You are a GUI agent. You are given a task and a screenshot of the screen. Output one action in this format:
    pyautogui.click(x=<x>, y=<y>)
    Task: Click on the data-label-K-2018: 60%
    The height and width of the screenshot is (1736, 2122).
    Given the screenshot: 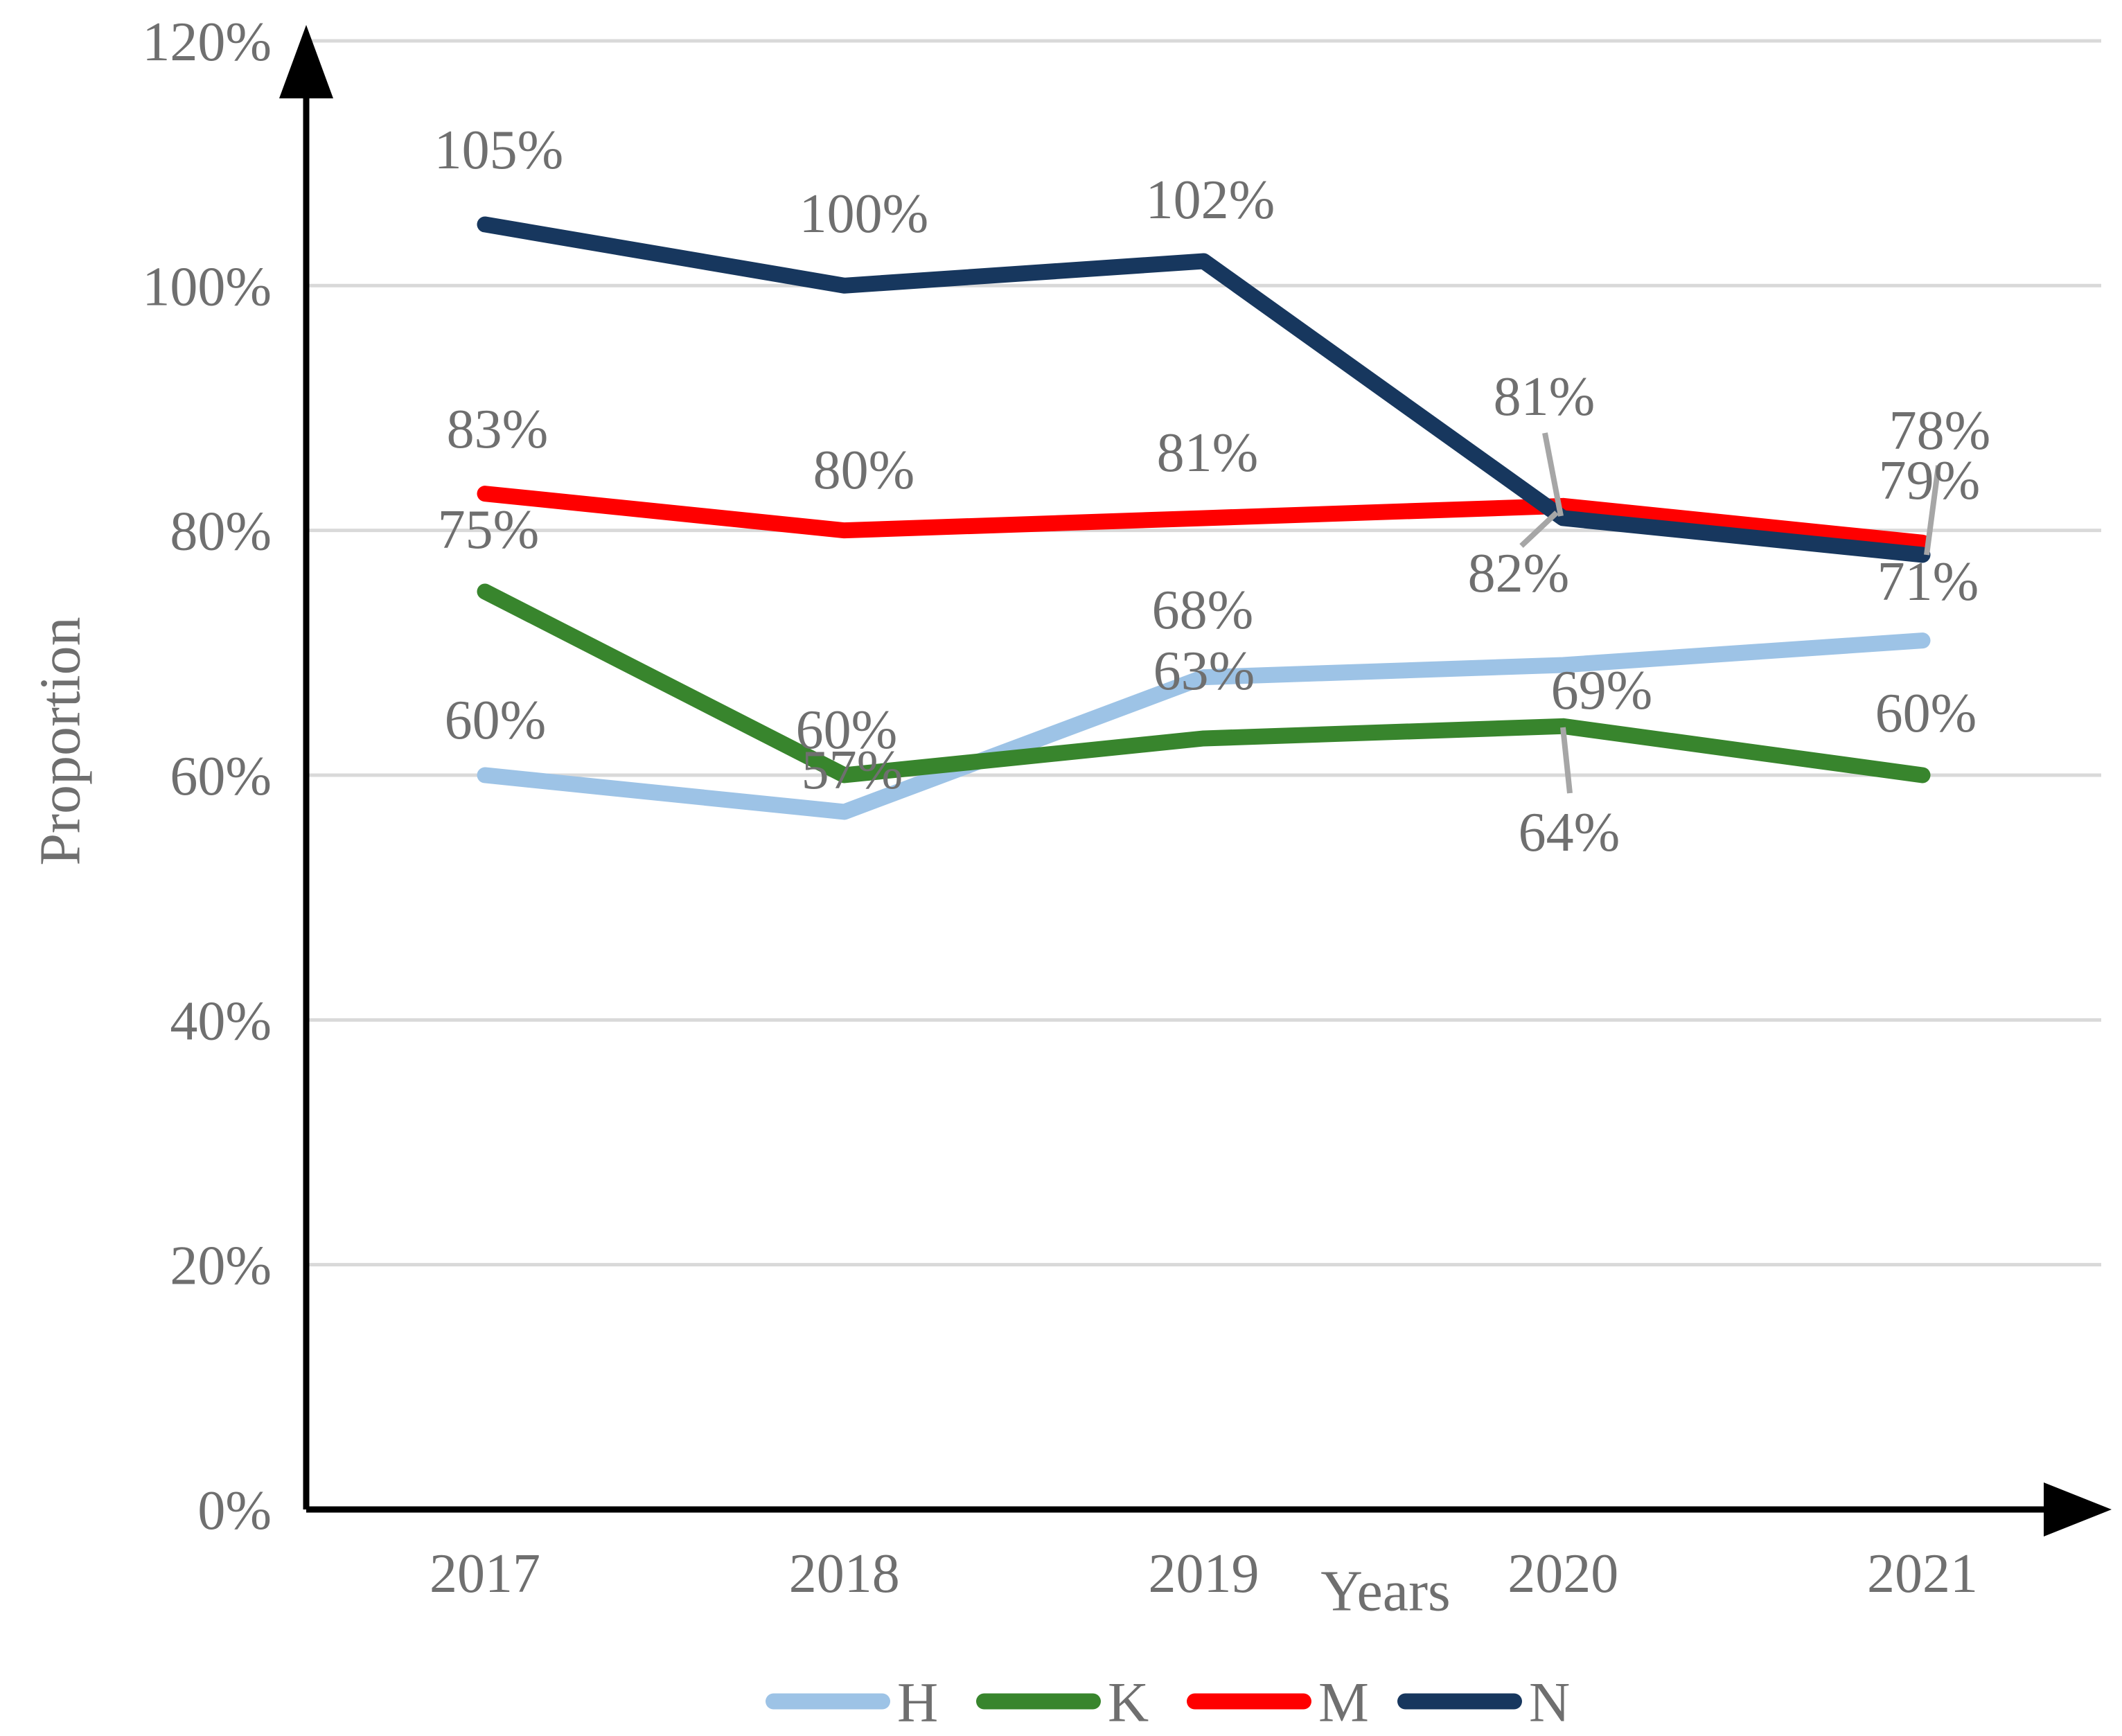 What is the action you would take?
    pyautogui.click(x=847, y=731)
    